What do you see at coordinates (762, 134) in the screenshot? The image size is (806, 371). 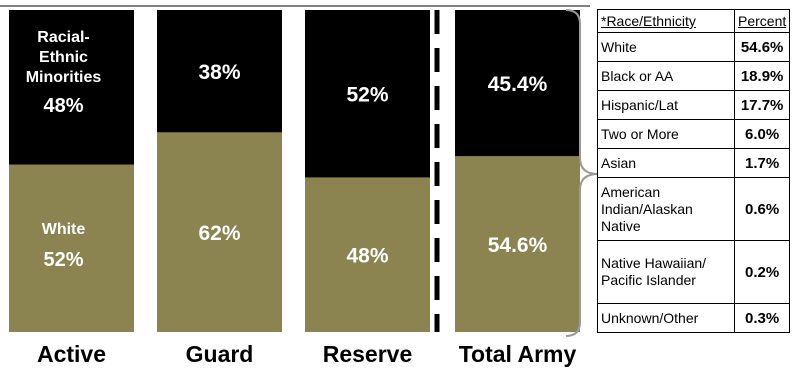 I see `table-row-pct: 6.0%` at bounding box center [762, 134].